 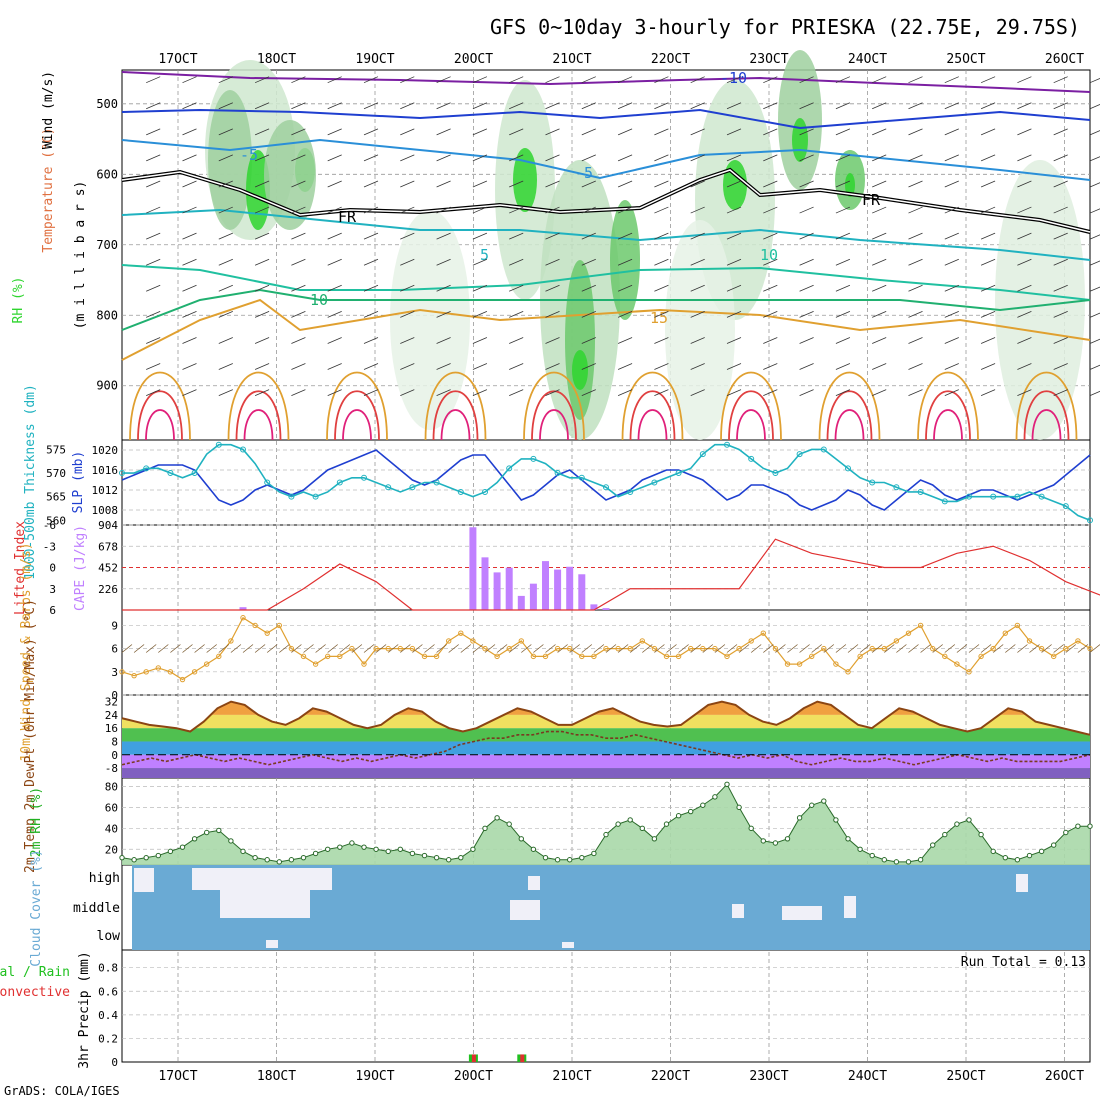 What do you see at coordinates (965, 1076) in the screenshot?
I see `date-label-bottom: 25OCT` at bounding box center [965, 1076].